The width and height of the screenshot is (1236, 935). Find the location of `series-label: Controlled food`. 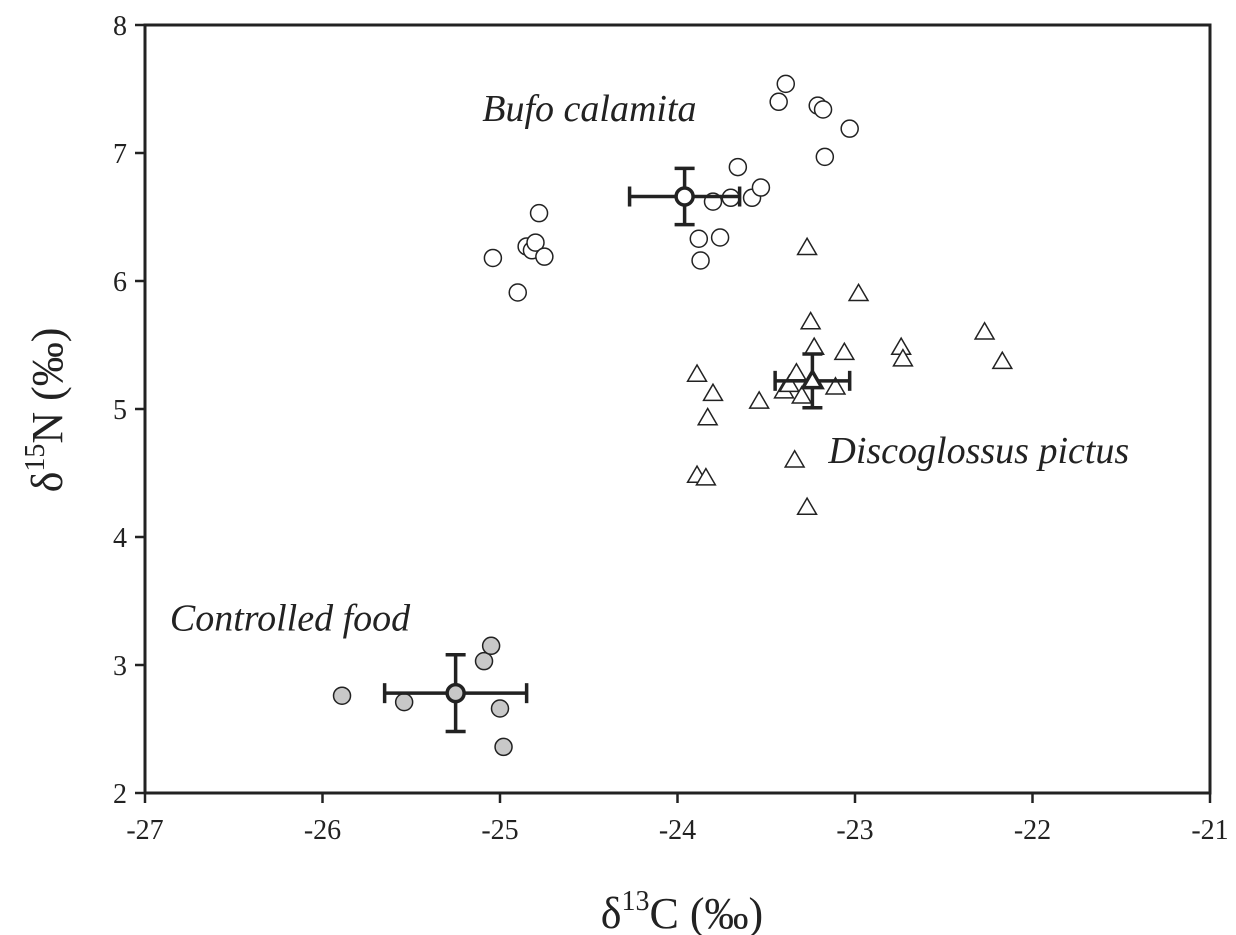

series-label: Controlled food is located at coordinates (290, 618).